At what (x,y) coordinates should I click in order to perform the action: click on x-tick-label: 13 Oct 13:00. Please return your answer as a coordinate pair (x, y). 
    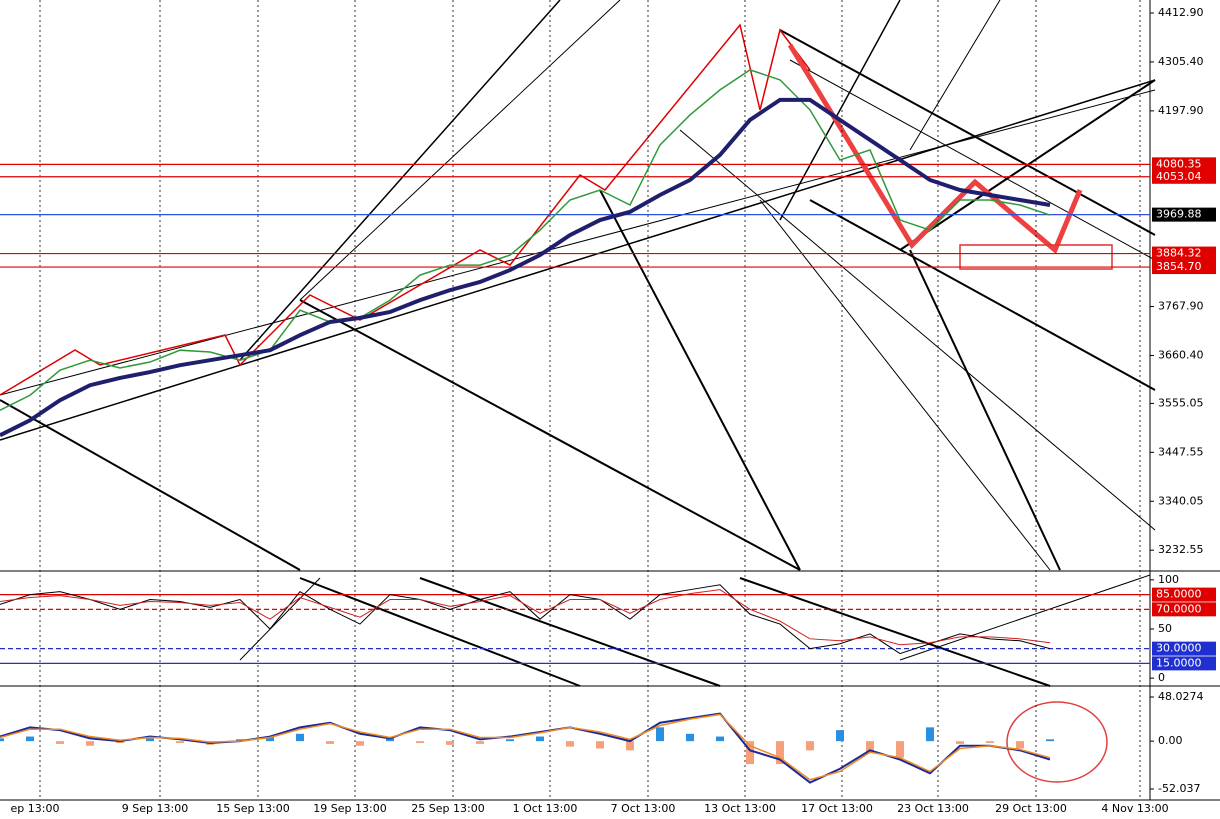
    Looking at the image, I should click on (740, 808).